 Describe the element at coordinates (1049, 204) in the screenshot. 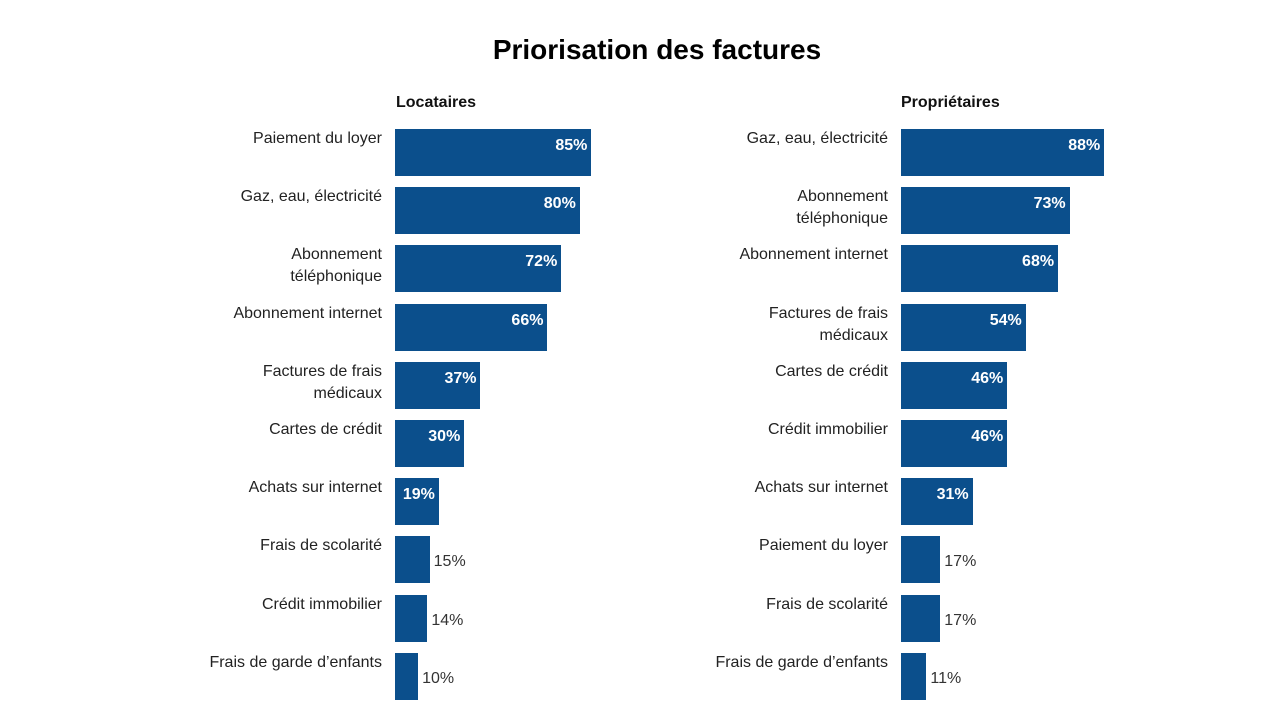

I see `data-label: 73%` at that location.